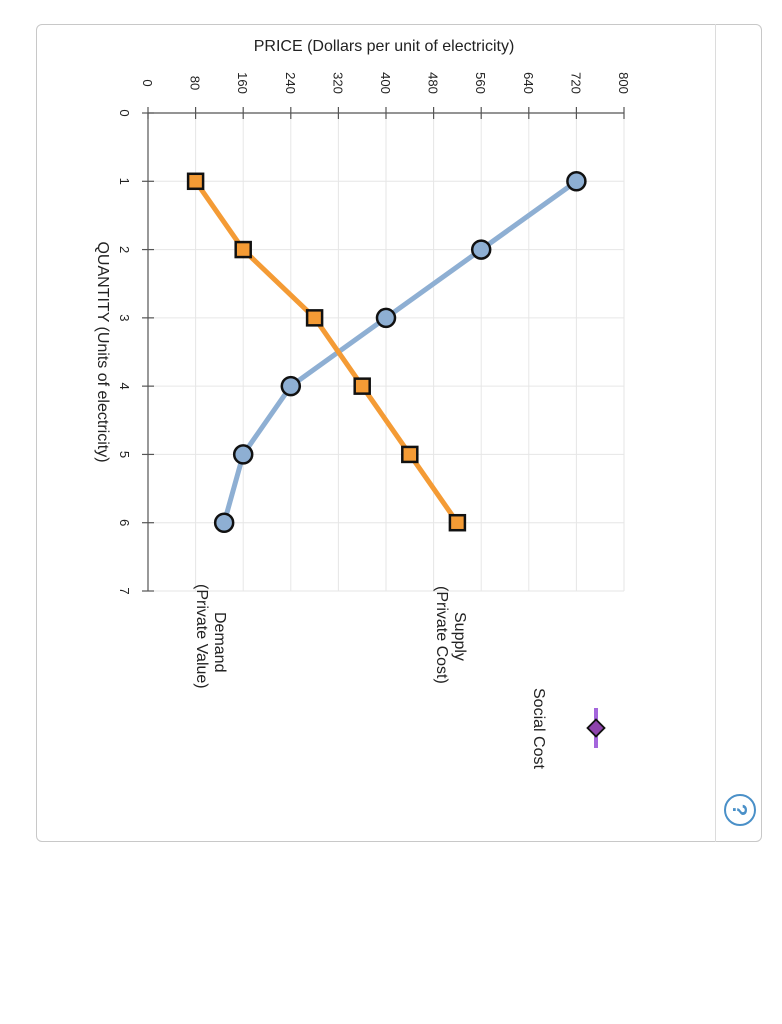 The height and width of the screenshot is (1024, 782). Describe the element at coordinates (147, 82) in the screenshot. I see `price-tick-label-0: 0` at that location.